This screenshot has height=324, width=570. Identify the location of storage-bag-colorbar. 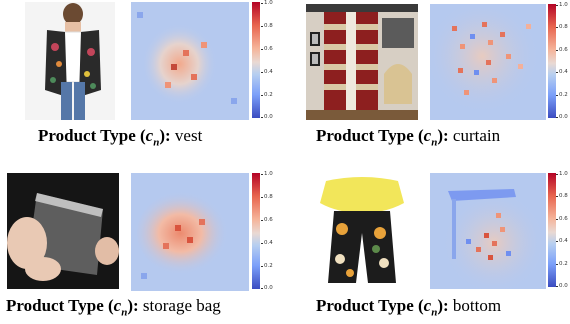
(256, 231).